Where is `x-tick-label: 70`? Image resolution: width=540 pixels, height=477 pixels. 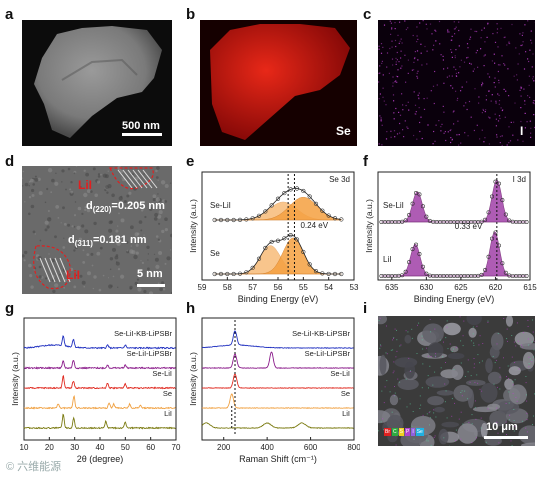 x-tick-label: 70 is located at coordinates (176, 447).